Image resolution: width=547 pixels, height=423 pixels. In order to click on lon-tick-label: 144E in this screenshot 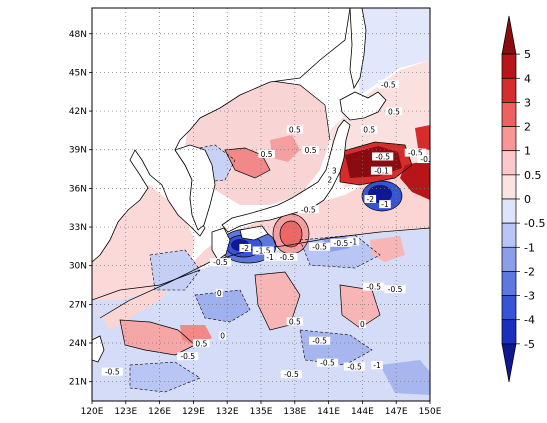, I will do `click(362, 412)`.